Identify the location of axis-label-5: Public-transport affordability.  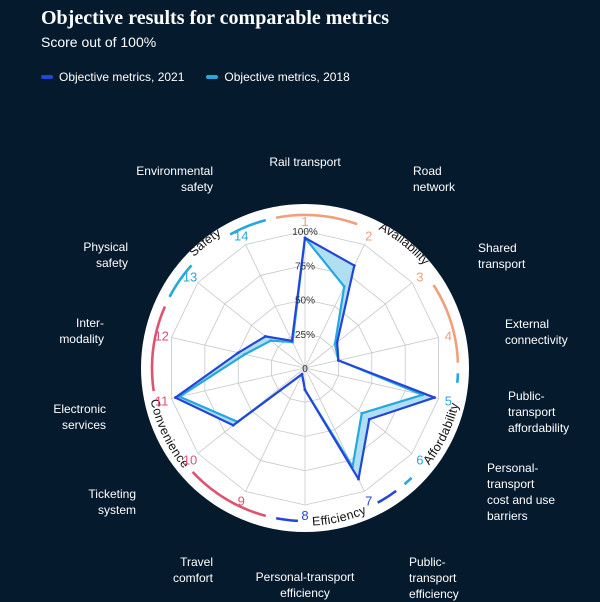
(538, 412).